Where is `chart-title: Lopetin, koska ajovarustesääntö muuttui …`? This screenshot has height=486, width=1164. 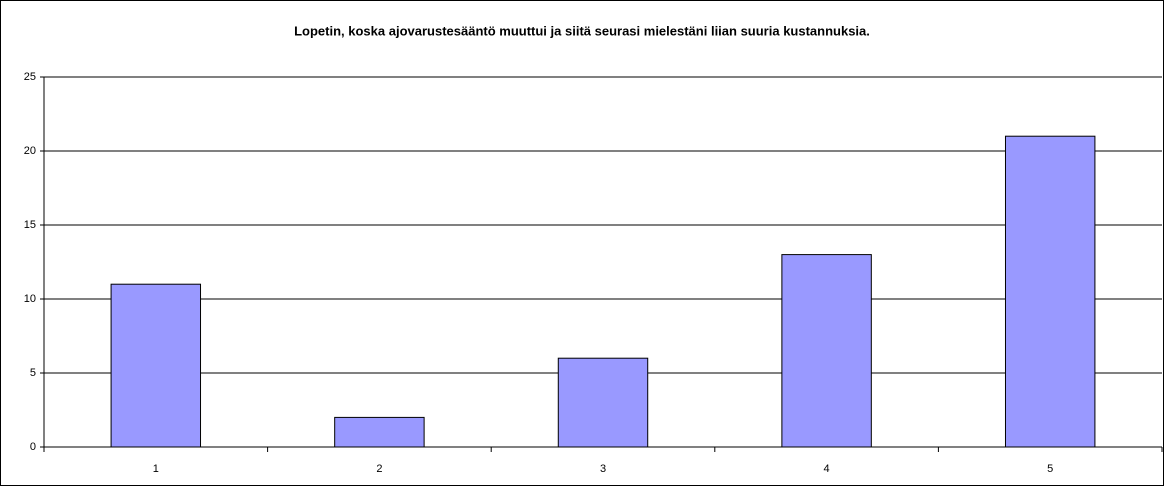 chart-title: Lopetin, koska ajovarustesääntö muuttui … is located at coordinates (582, 30).